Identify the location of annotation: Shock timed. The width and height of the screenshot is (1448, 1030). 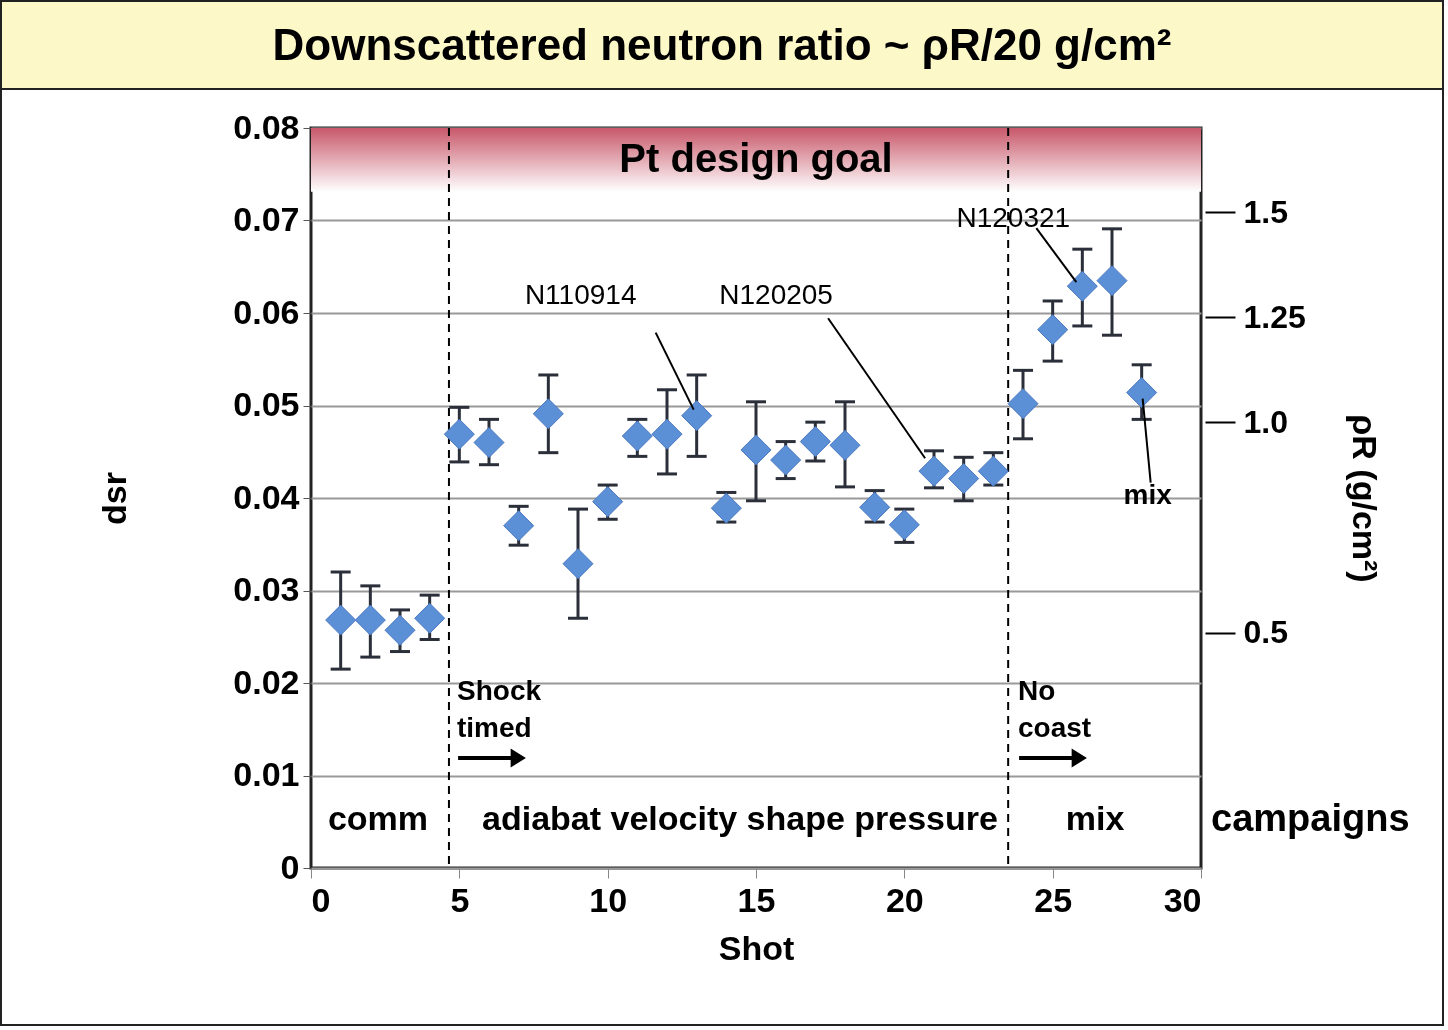
(499, 709).